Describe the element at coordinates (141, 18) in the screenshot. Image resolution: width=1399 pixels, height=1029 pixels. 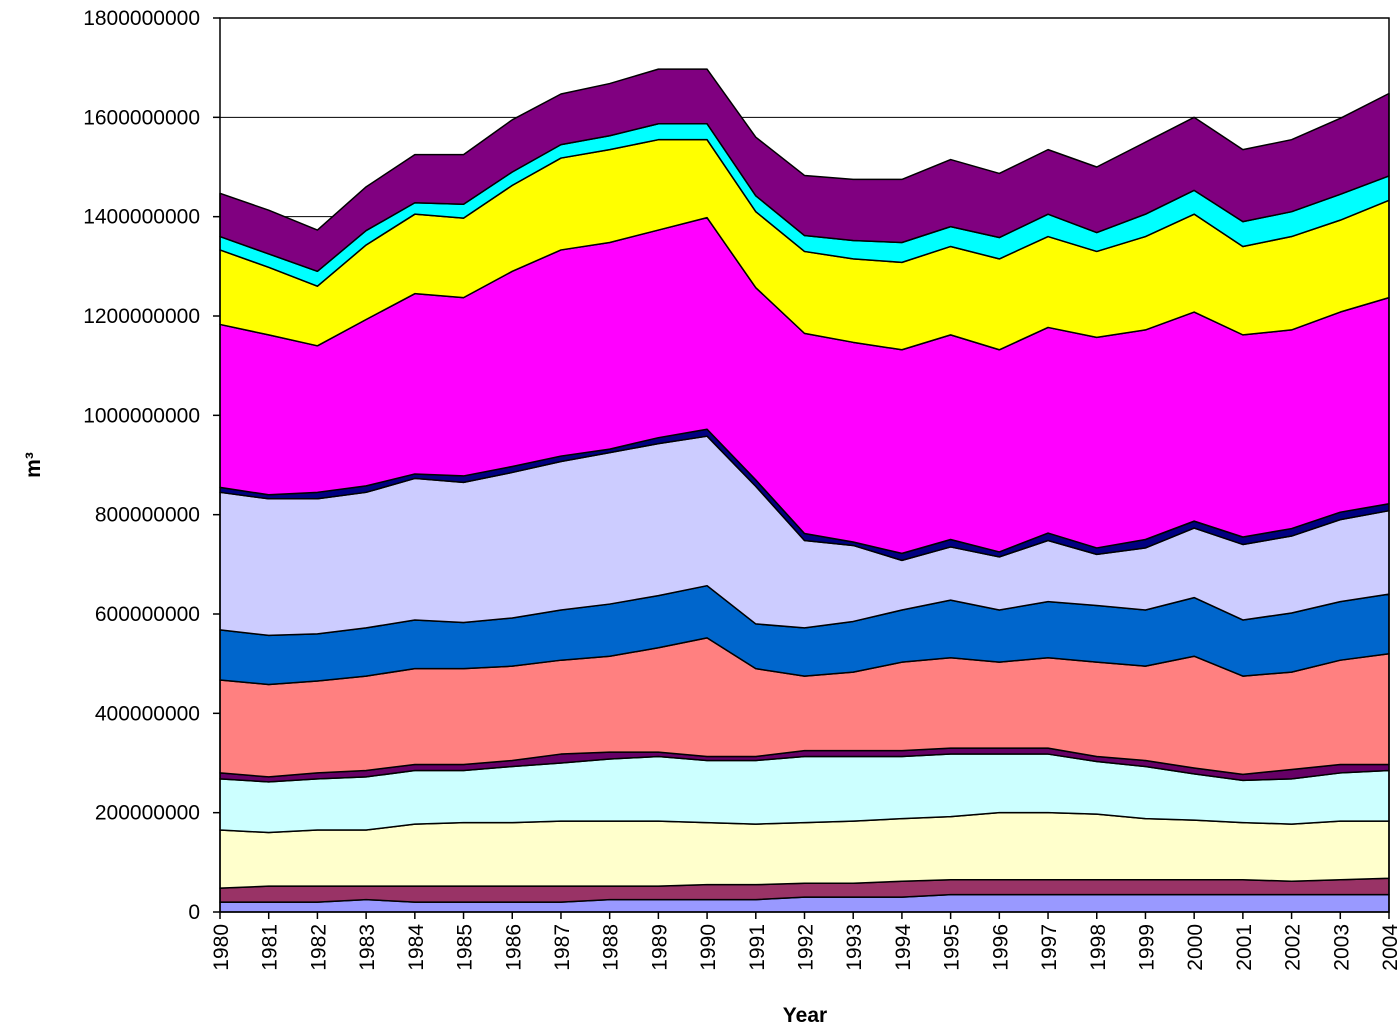
I see `y-tick-label: 1800000000` at that location.